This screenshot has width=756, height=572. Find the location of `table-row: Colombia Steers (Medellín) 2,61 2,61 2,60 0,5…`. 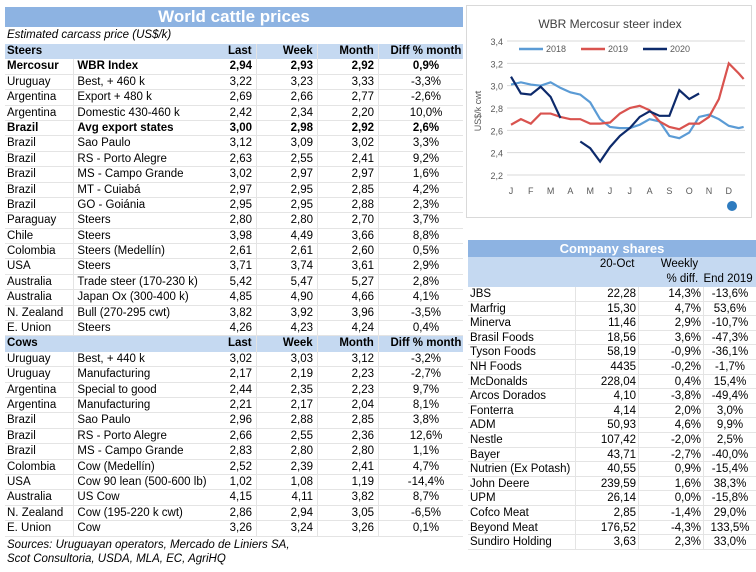

table-row: Colombia Steers (Medellín) 2,61 2,61 2,60 0,5… is located at coordinates (234, 252).